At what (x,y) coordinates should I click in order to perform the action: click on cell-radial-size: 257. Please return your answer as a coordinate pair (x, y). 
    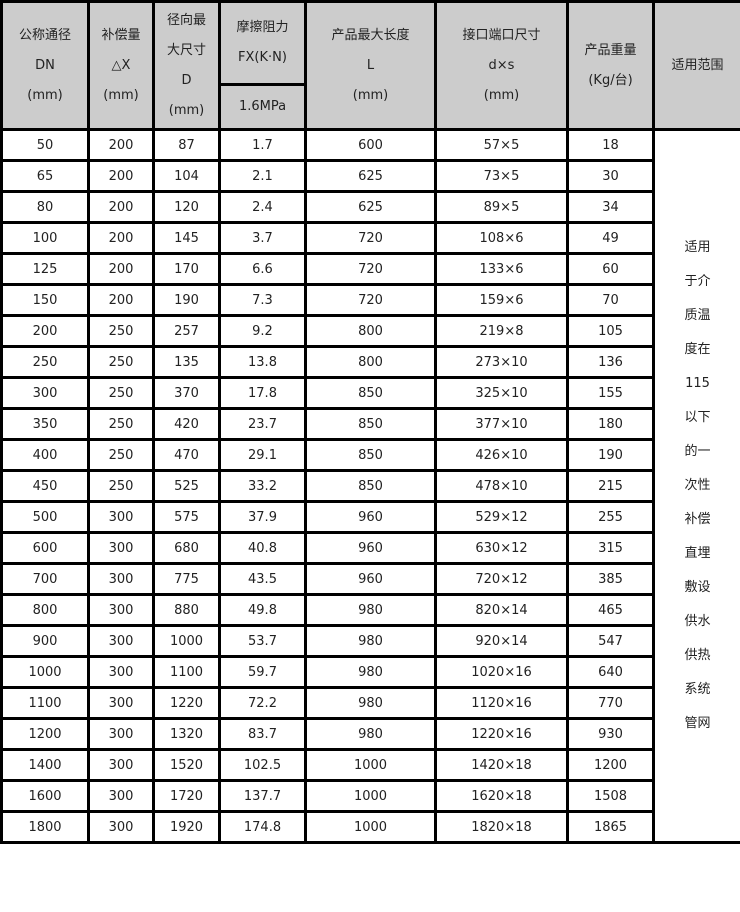
    Looking at the image, I should click on (186, 331).